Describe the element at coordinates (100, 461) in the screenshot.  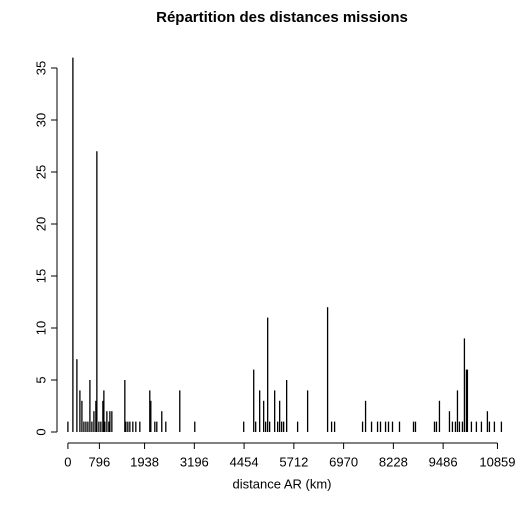
I see `x-tick-label: 796` at that location.